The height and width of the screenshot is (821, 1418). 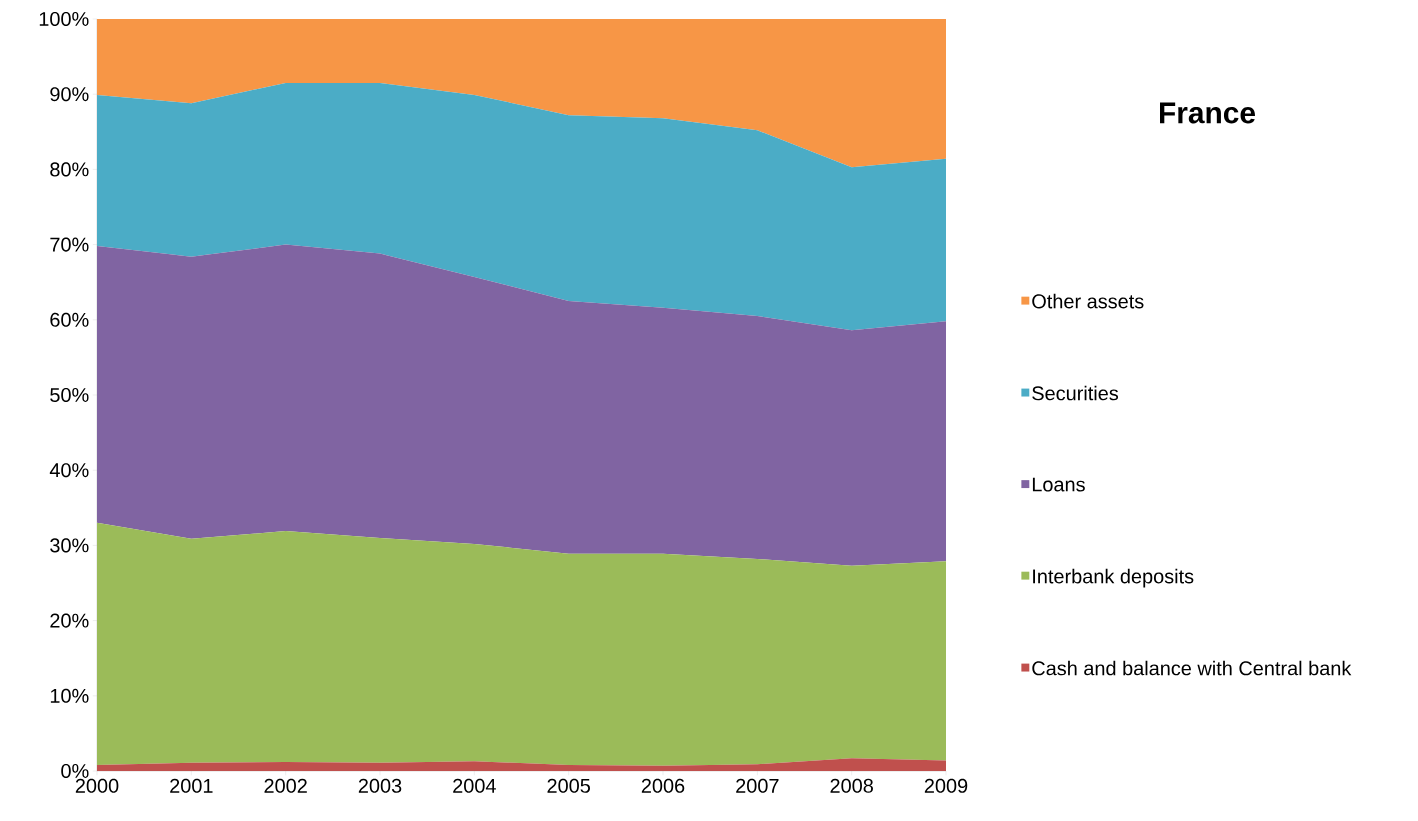 What do you see at coordinates (474, 785) in the screenshot?
I see `x-tick-label: 2004` at bounding box center [474, 785].